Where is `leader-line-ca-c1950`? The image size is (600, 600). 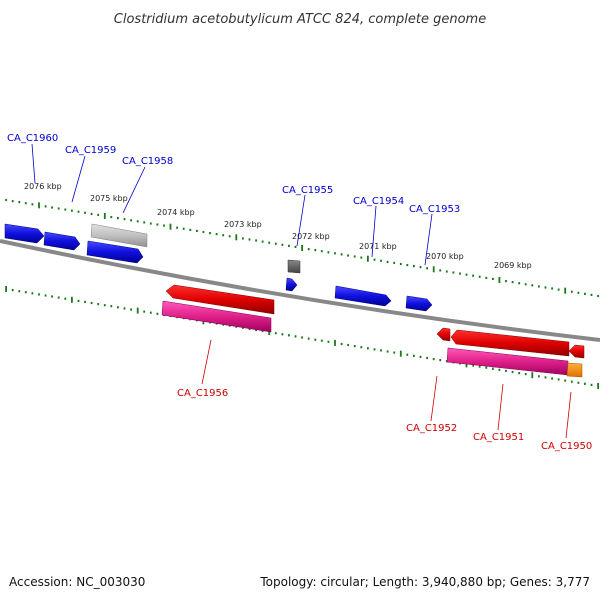
leader-line-ca-c1950 is located at coordinates (568, 415).